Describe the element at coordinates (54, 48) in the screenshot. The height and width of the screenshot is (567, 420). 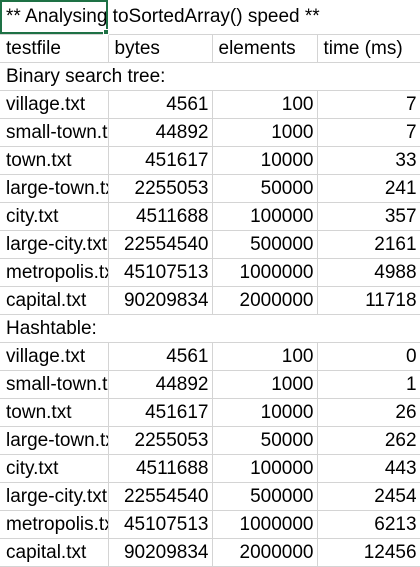
I see `header-cell-testfile: testfile` at that location.